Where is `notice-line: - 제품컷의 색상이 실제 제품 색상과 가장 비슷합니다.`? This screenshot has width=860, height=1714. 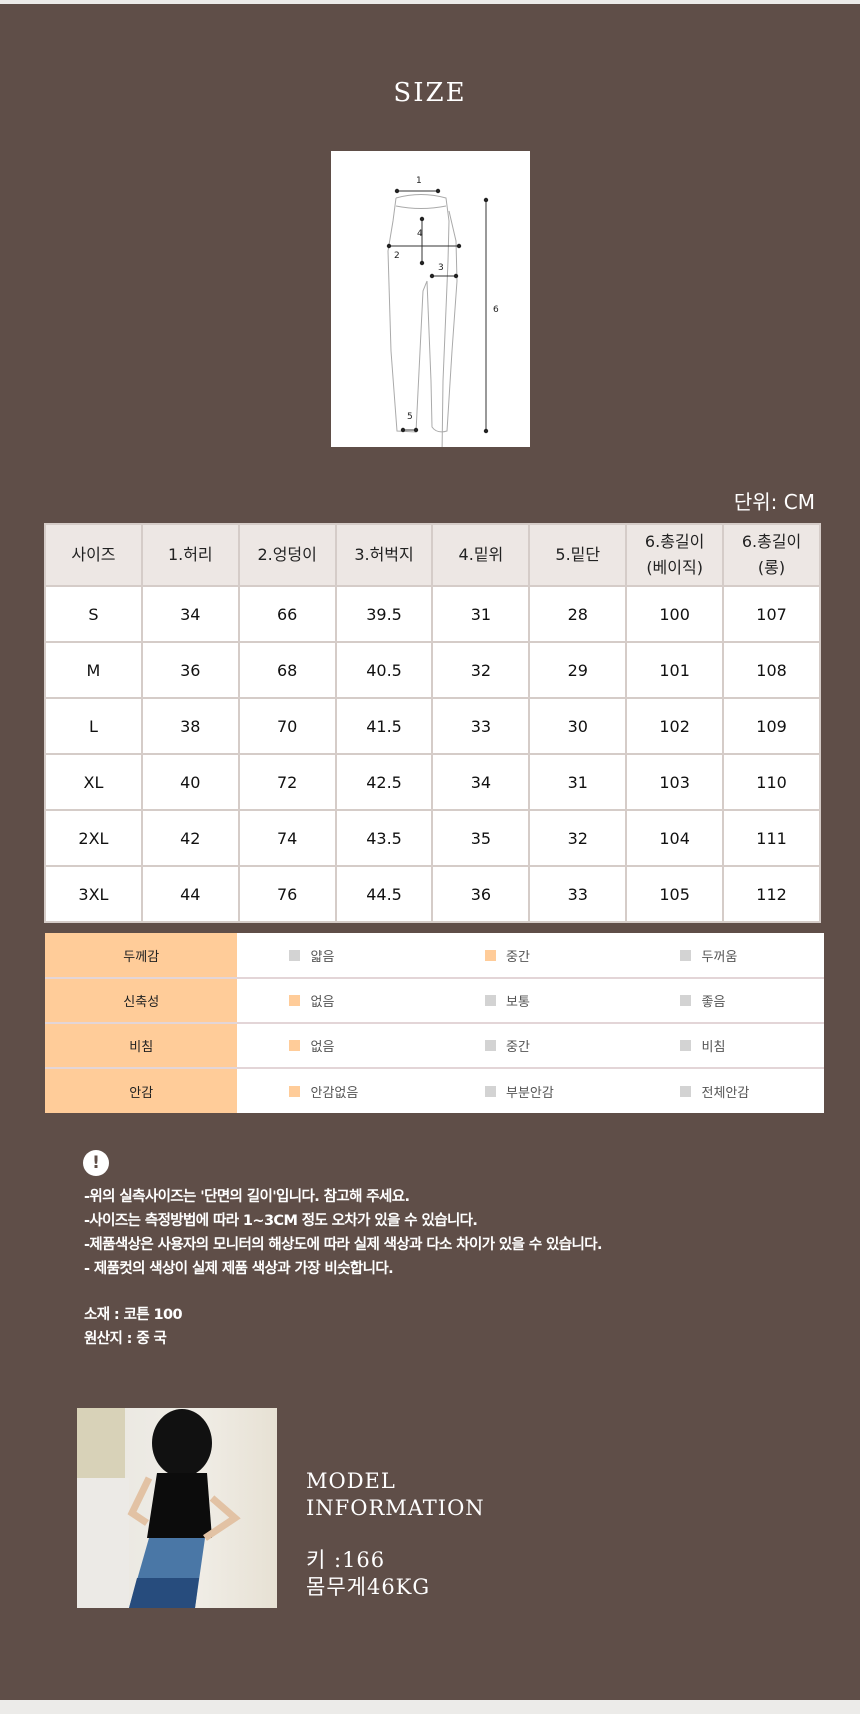 notice-line: - 제품컷의 색상이 실제 제품 색상과 가장 비슷합니다. is located at coordinates (239, 1269).